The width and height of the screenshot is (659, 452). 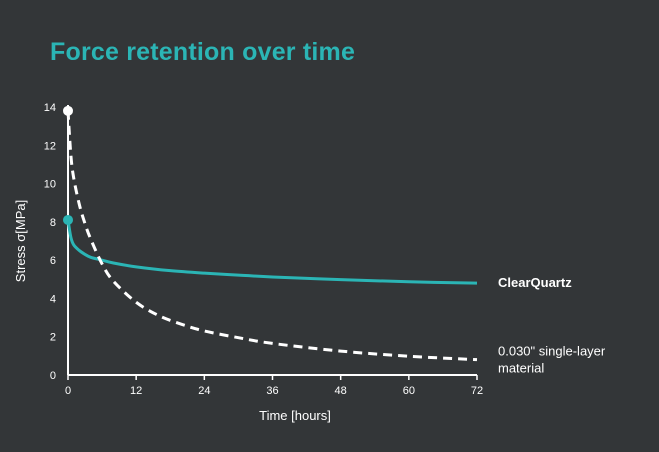 What do you see at coordinates (136, 391) in the screenshot?
I see `x-tick-label: 12` at bounding box center [136, 391].